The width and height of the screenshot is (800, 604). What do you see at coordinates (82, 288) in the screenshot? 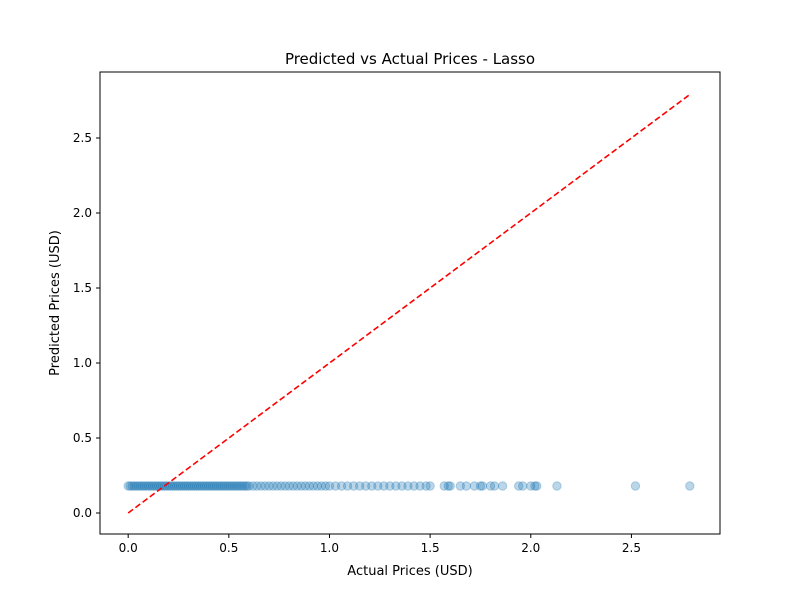
I see `y-tick-label: 1.5` at bounding box center [82, 288].